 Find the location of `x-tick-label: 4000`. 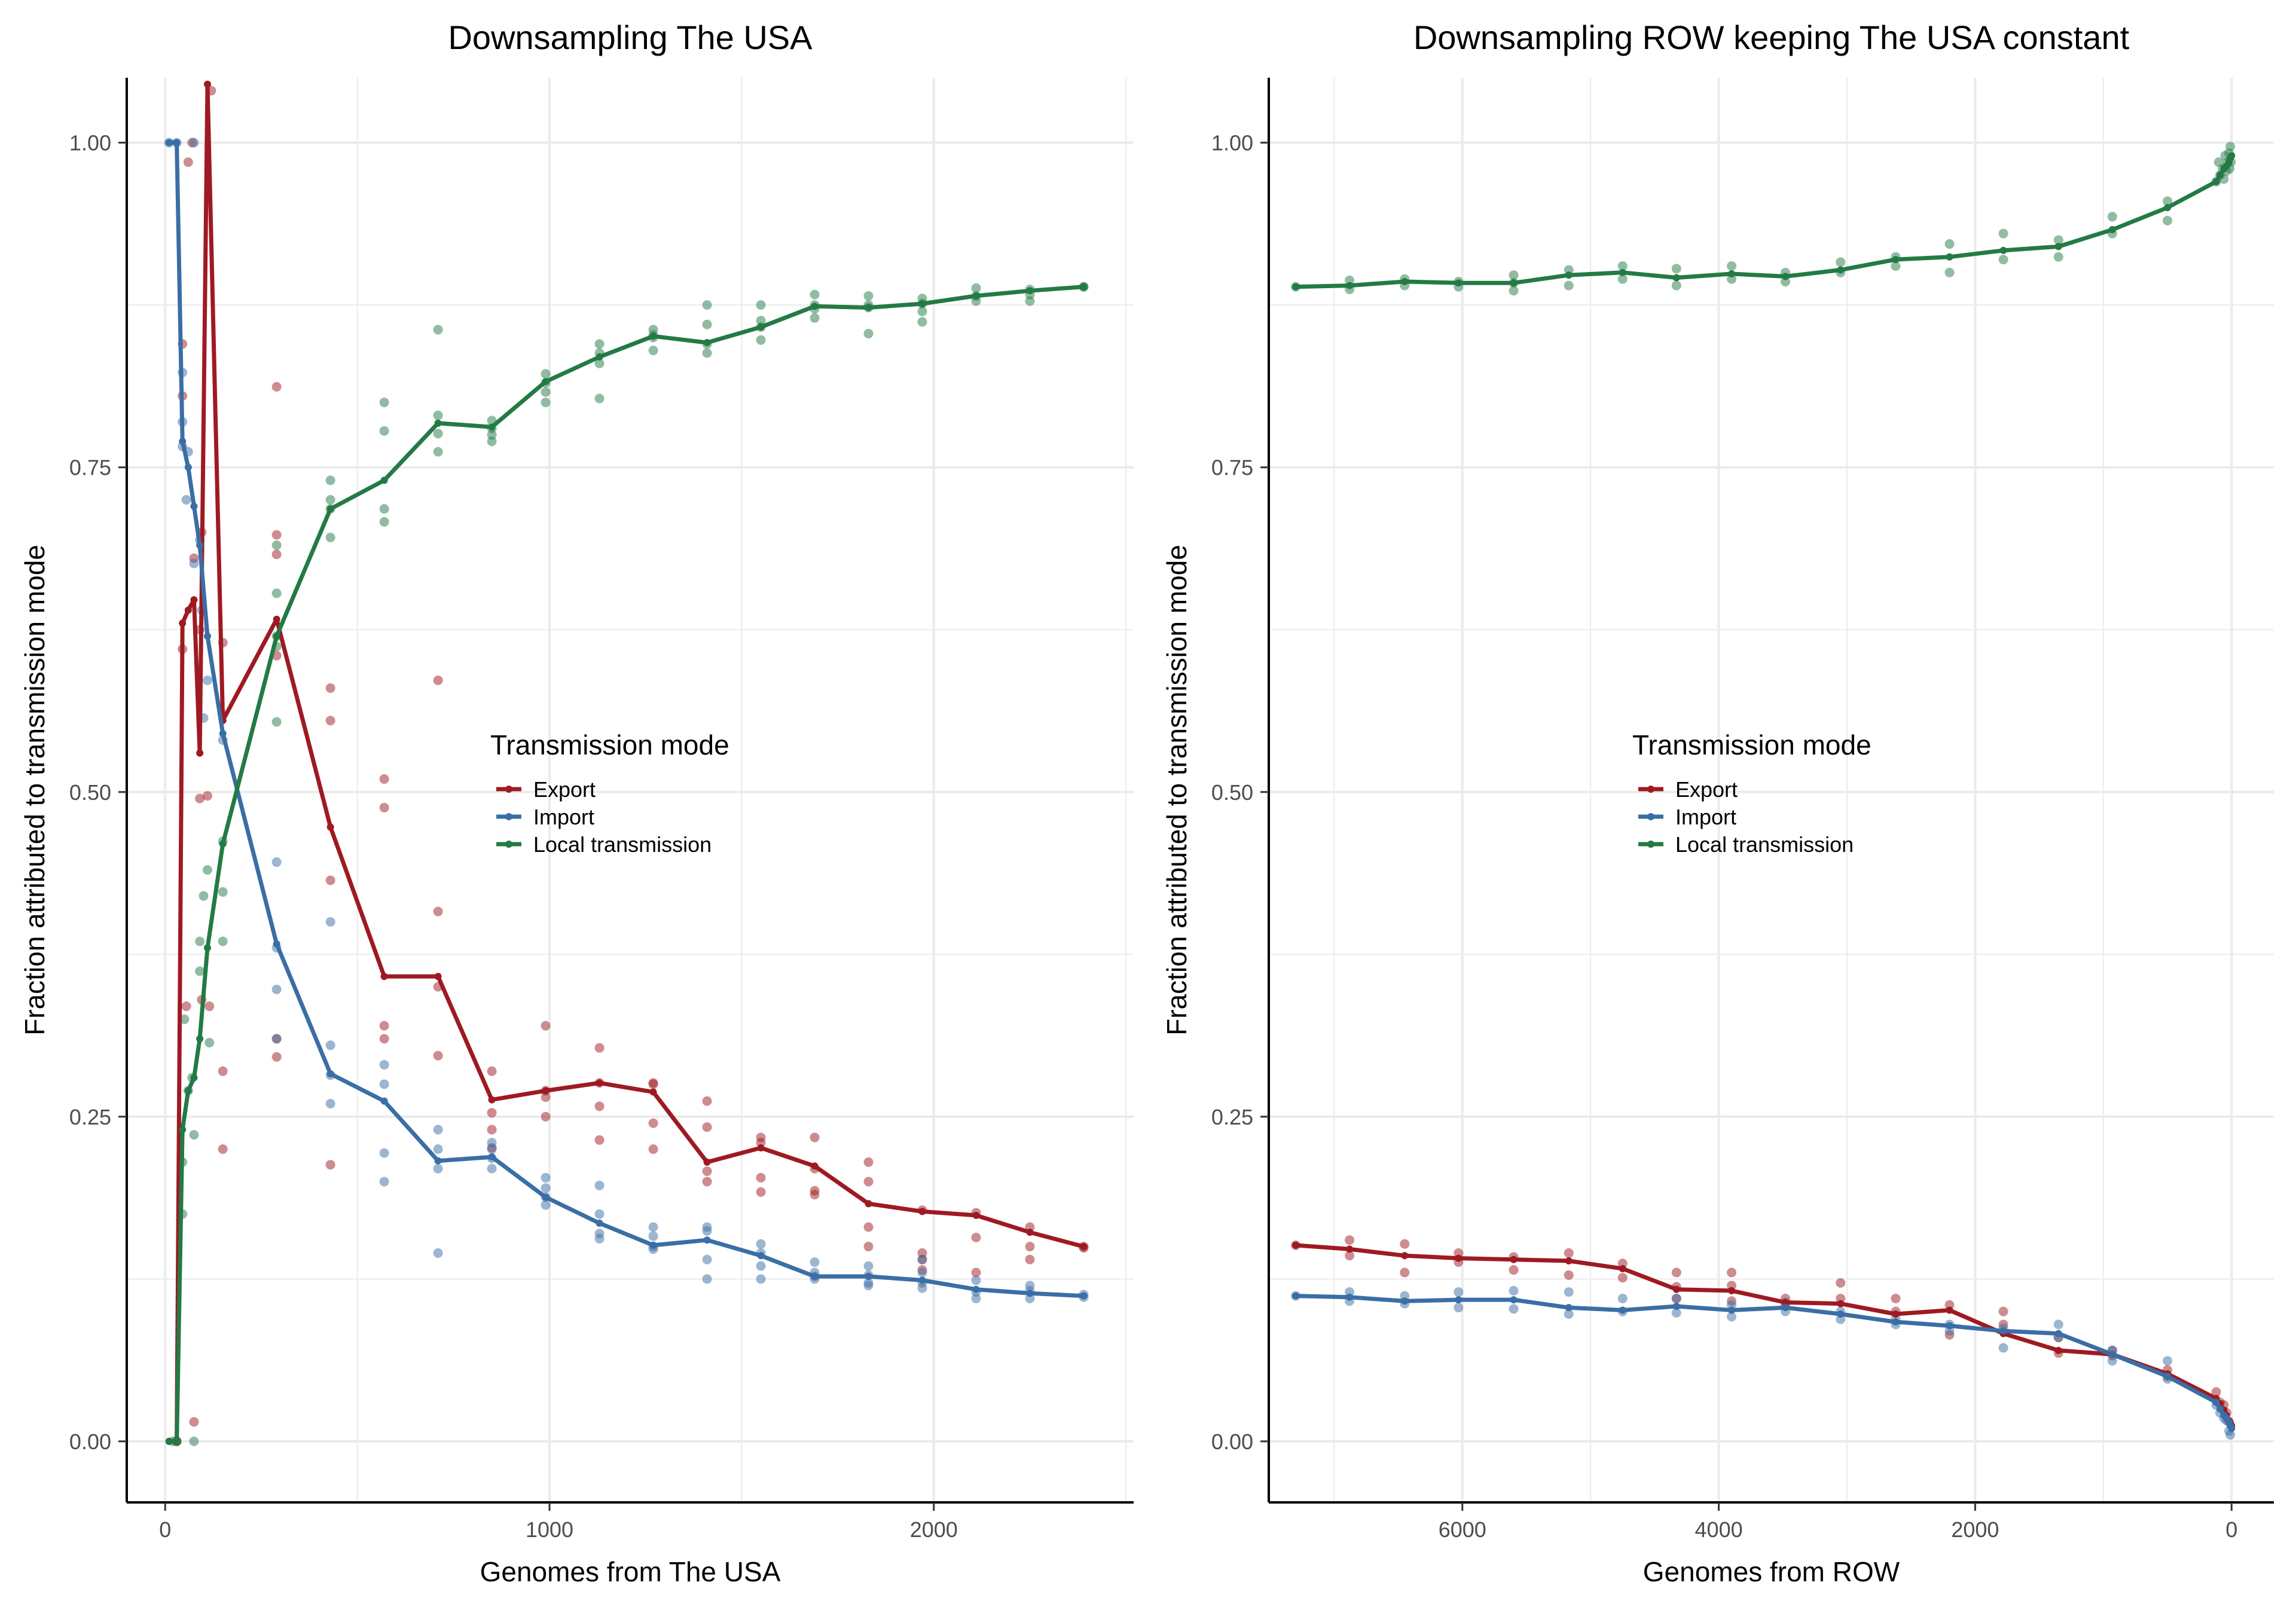

x-tick-label: 4000 is located at coordinates (1719, 1529).